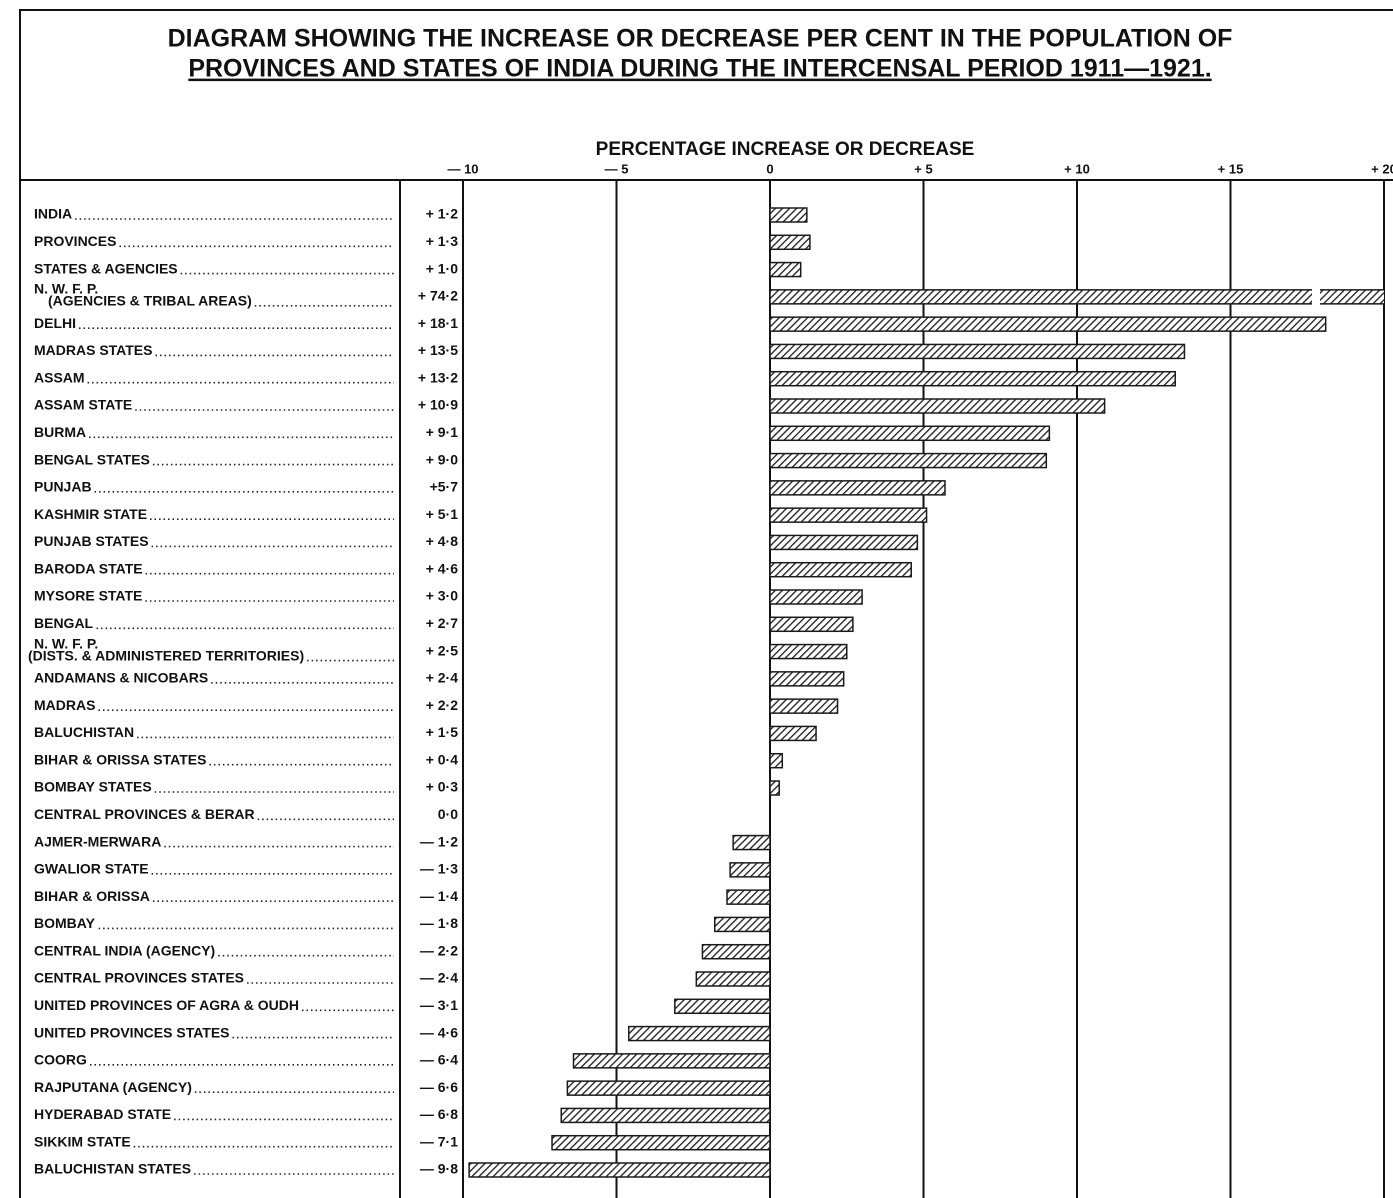 The width and height of the screenshot is (1393, 1198). Describe the element at coordinates (442, 268) in the screenshot. I see `value-label: + 1·0` at that location.